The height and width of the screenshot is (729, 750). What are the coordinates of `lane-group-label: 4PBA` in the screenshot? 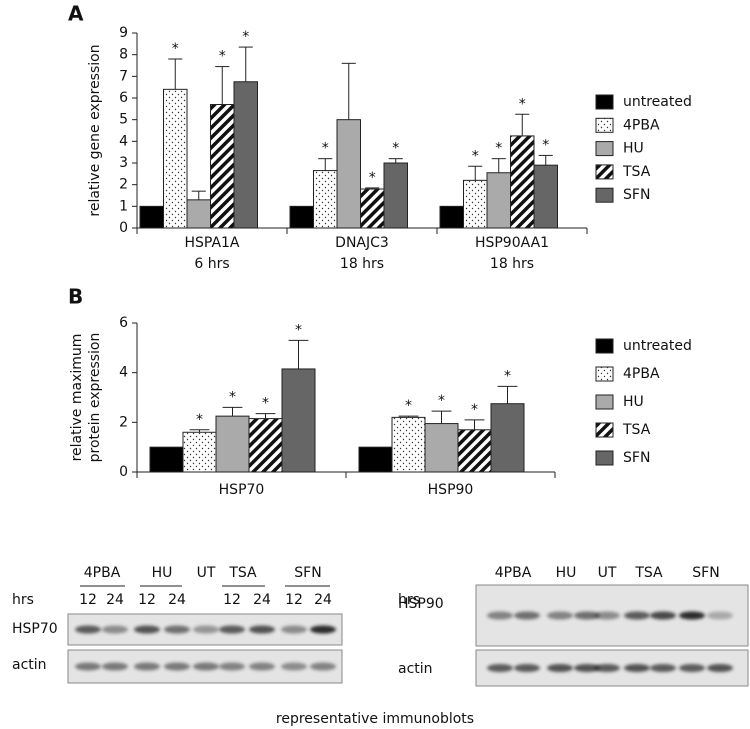 It's located at (513, 573).